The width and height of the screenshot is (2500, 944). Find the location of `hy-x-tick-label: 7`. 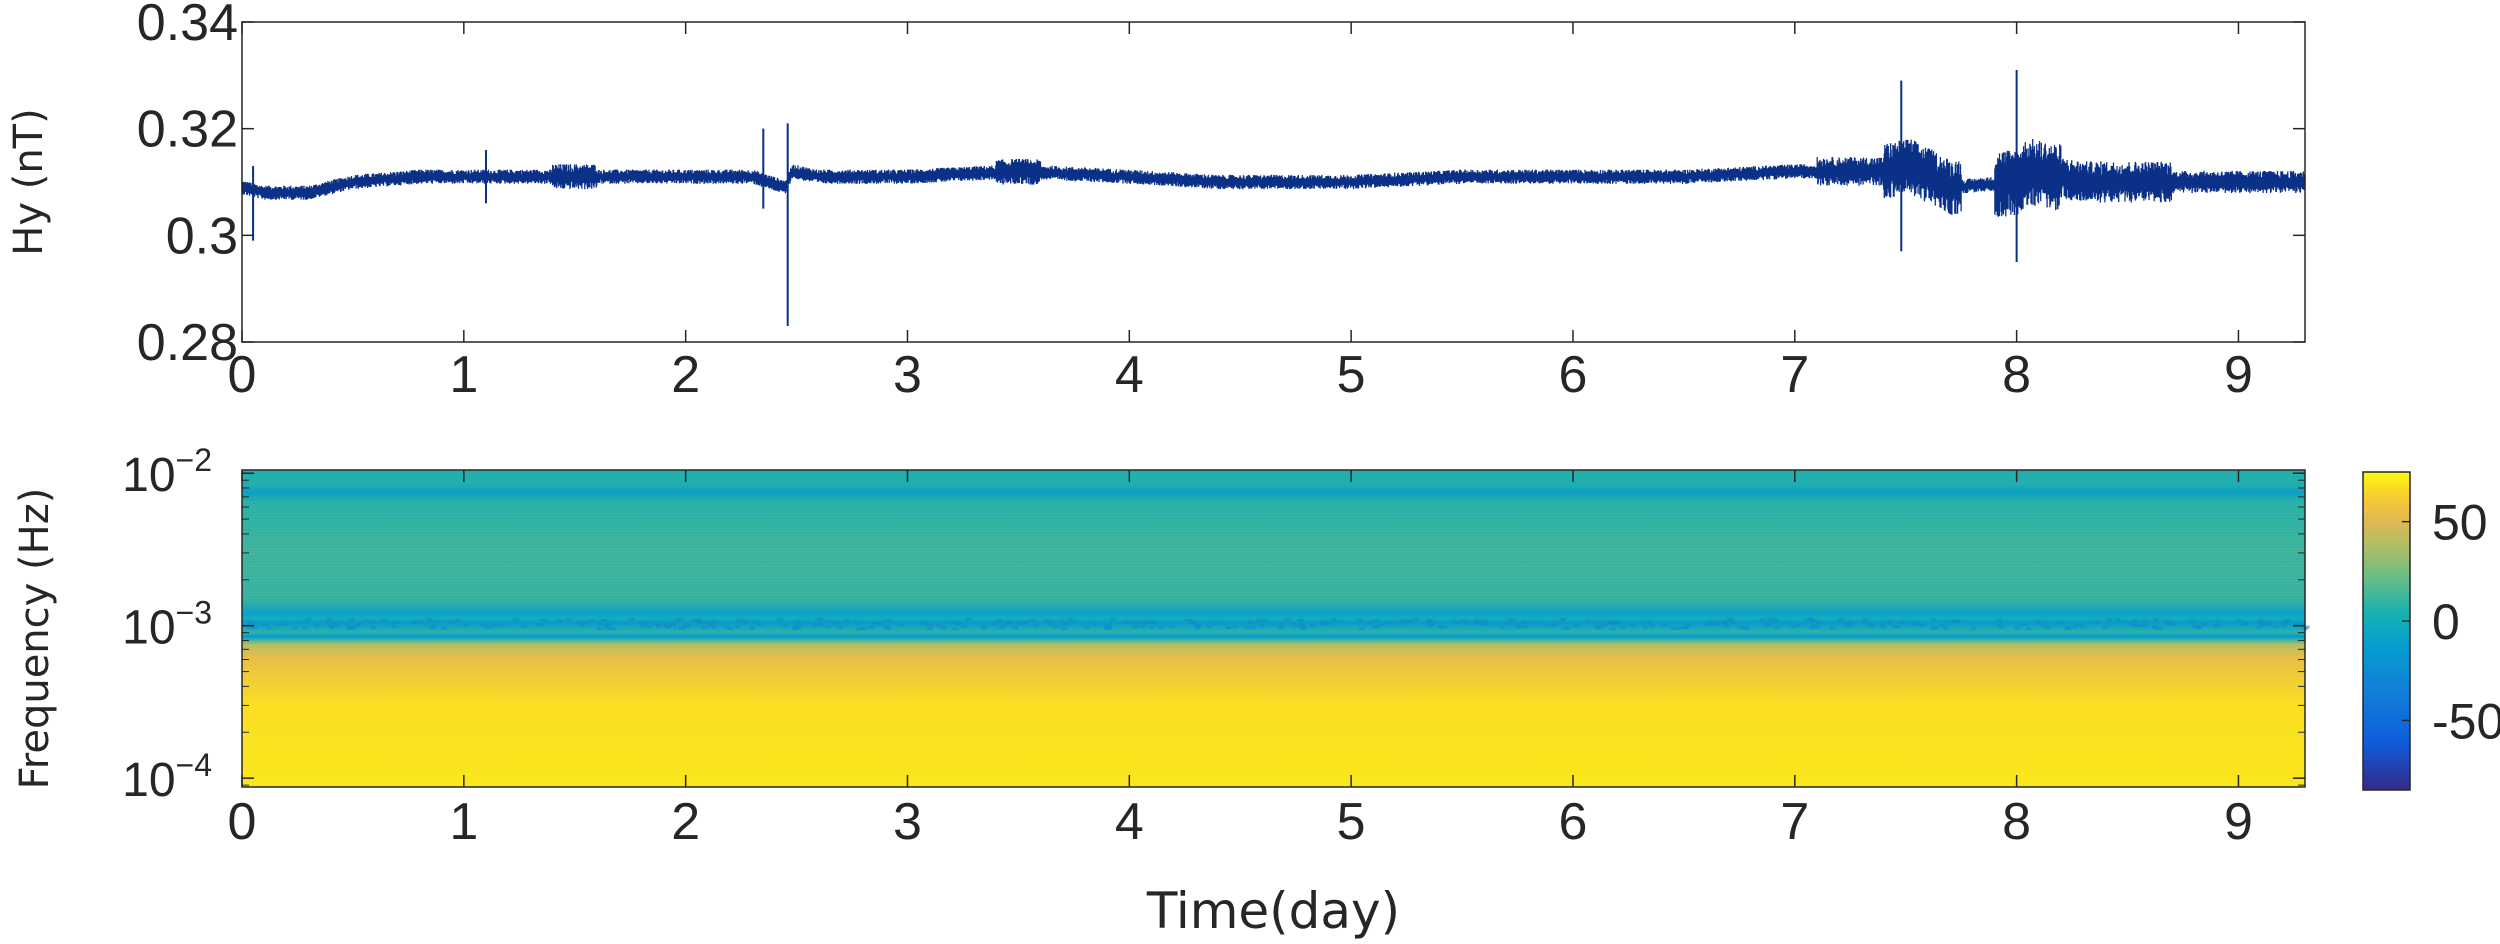

hy-x-tick-label: 7 is located at coordinates (1794, 375).